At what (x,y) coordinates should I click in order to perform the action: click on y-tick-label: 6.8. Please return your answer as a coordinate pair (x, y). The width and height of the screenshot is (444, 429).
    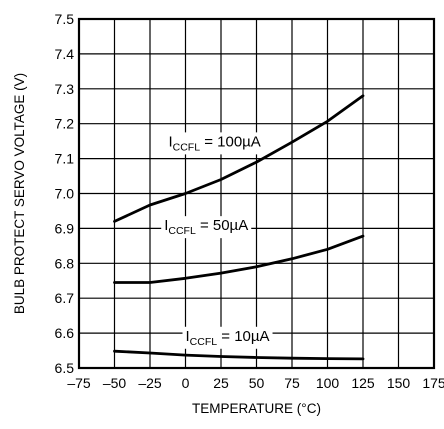
    Looking at the image, I should click on (65, 263).